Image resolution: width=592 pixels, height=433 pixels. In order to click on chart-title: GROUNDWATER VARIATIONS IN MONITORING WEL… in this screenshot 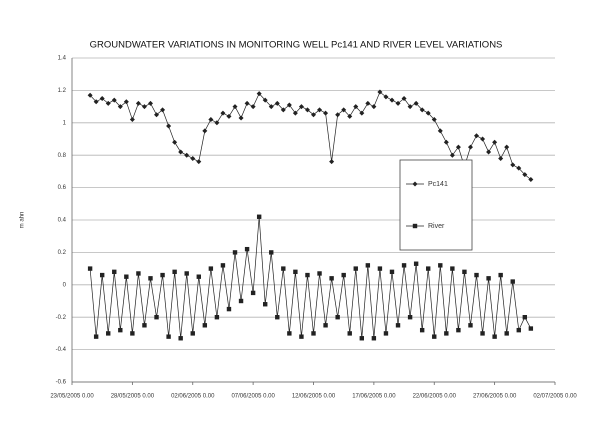, I will do `click(296, 45)`.